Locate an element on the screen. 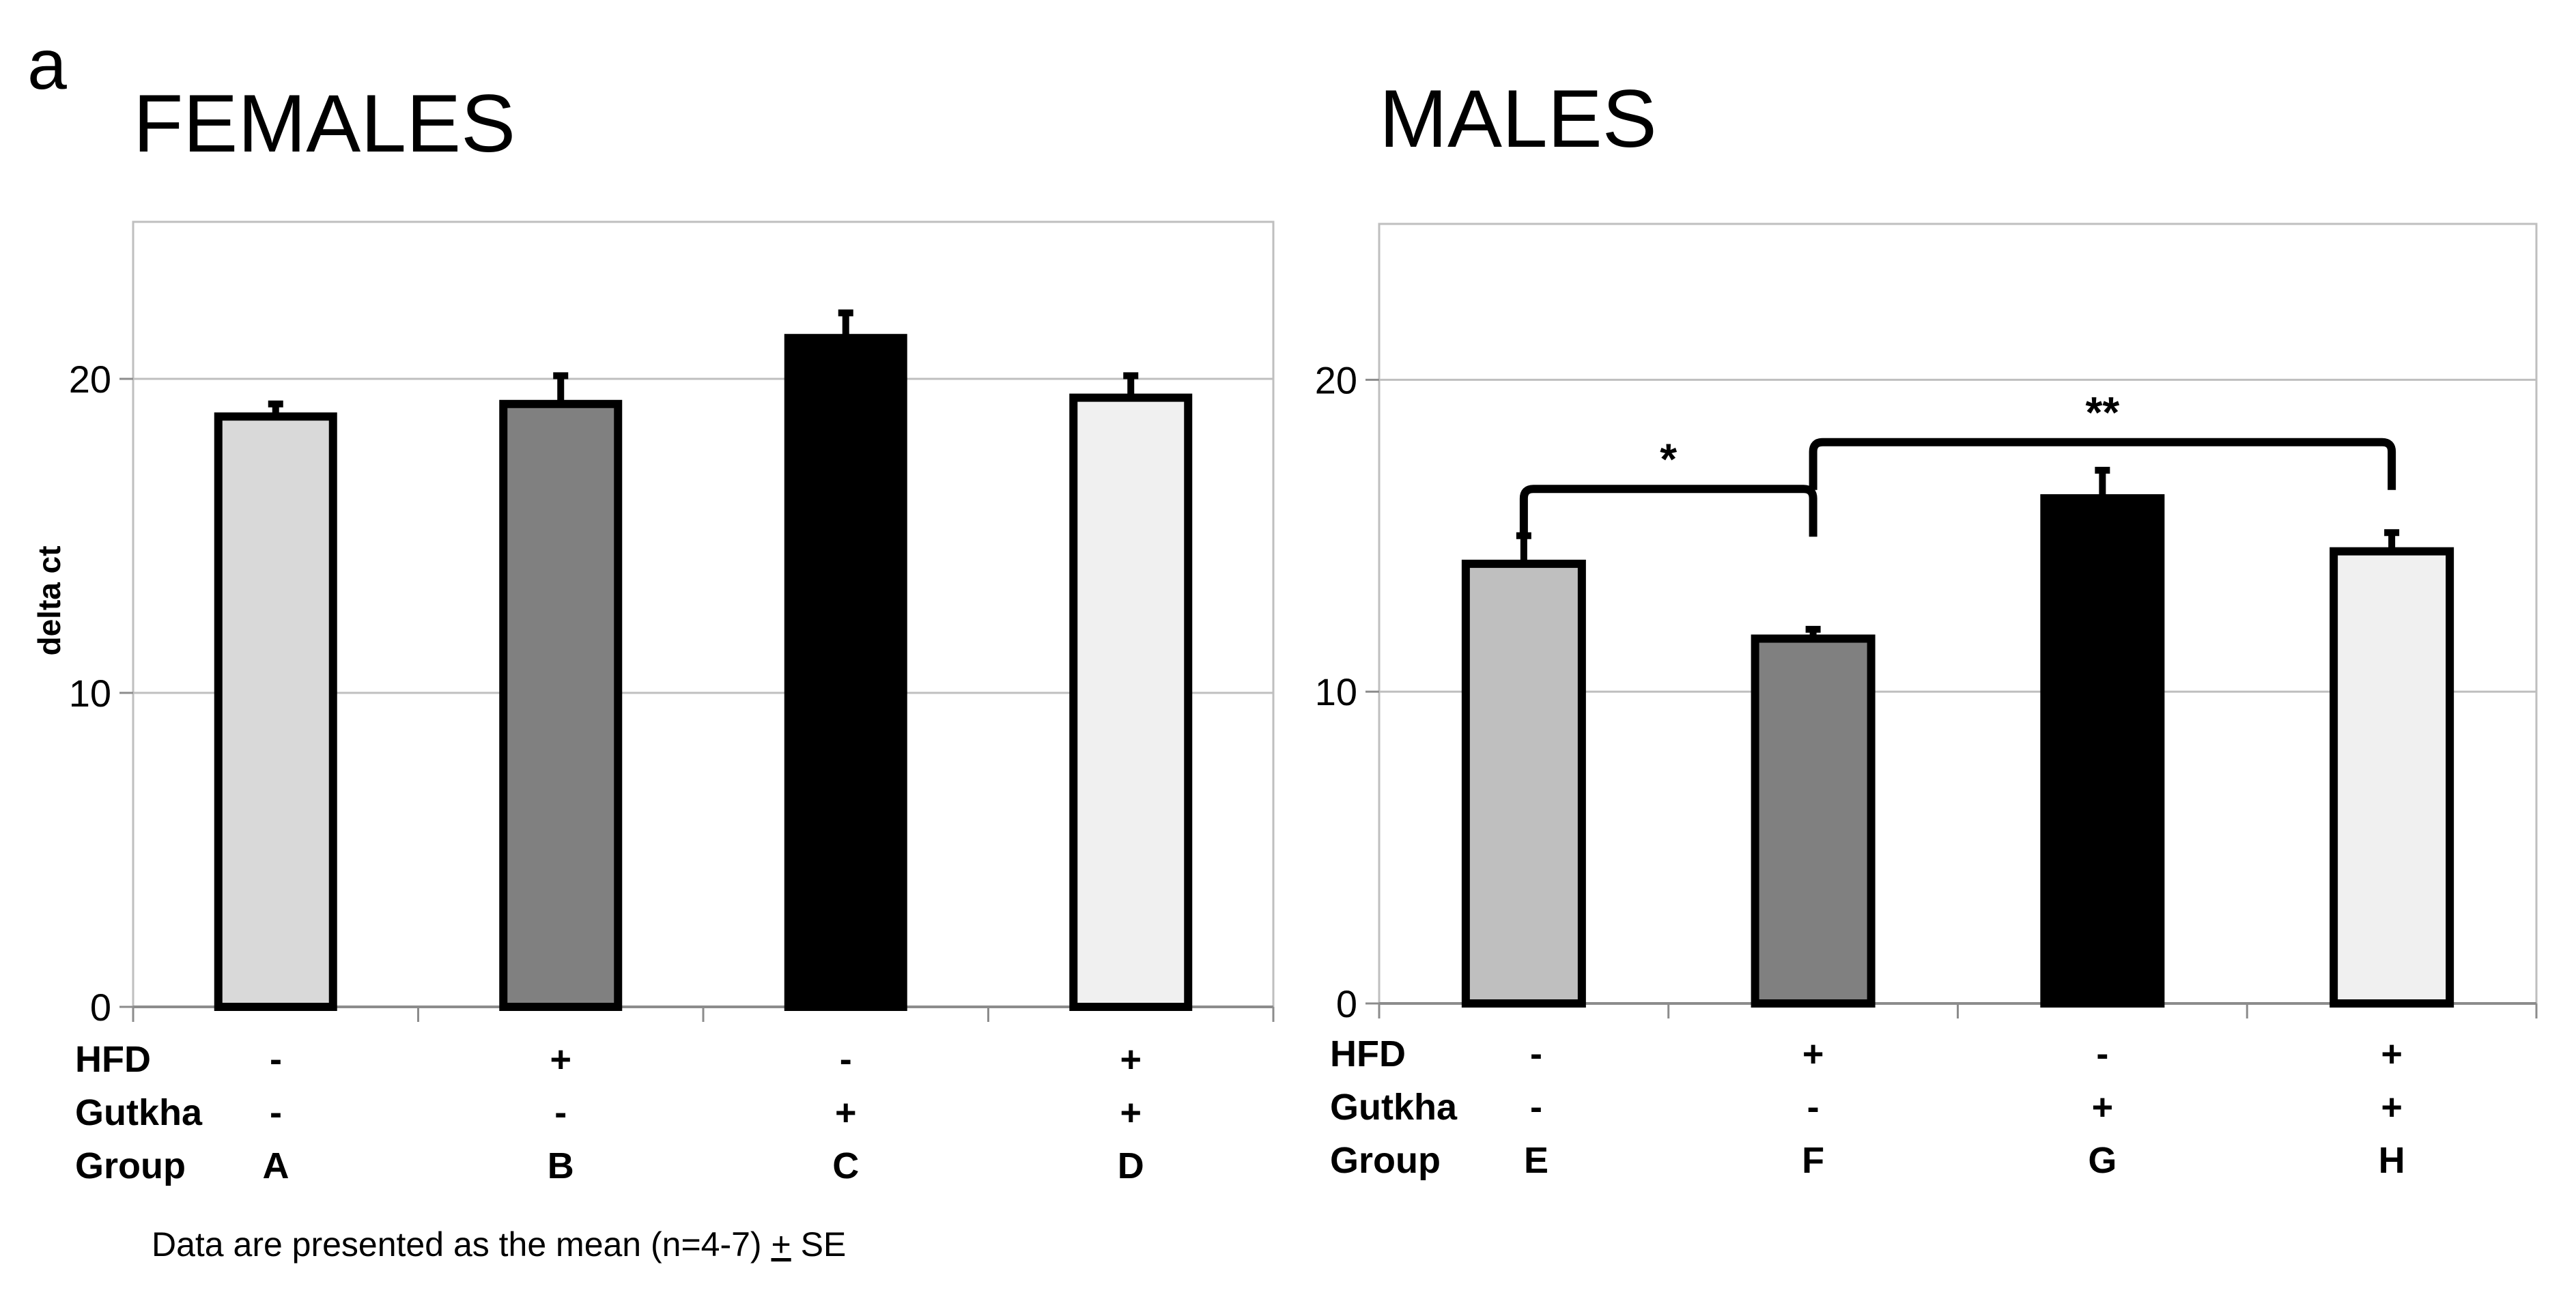 Image resolution: width=2576 pixels, height=1312 pixels. row-value: A is located at coordinates (276, 1165).